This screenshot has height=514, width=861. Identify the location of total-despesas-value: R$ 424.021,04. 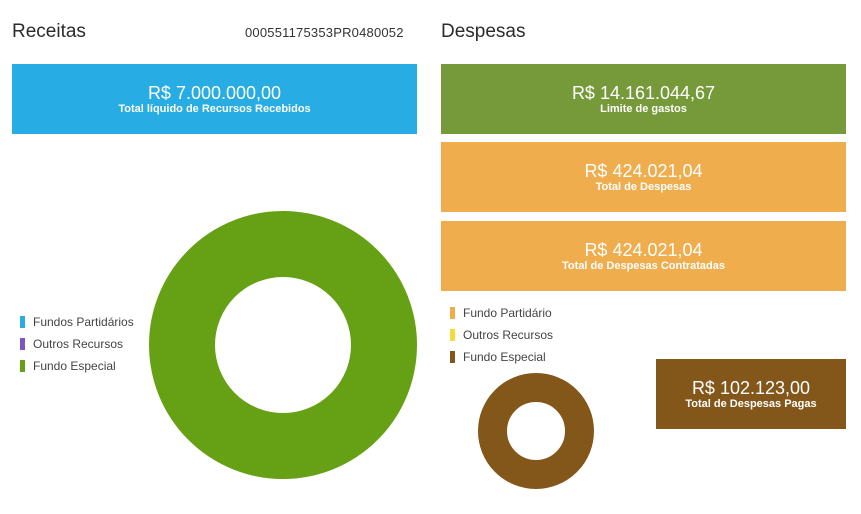
(643, 170).